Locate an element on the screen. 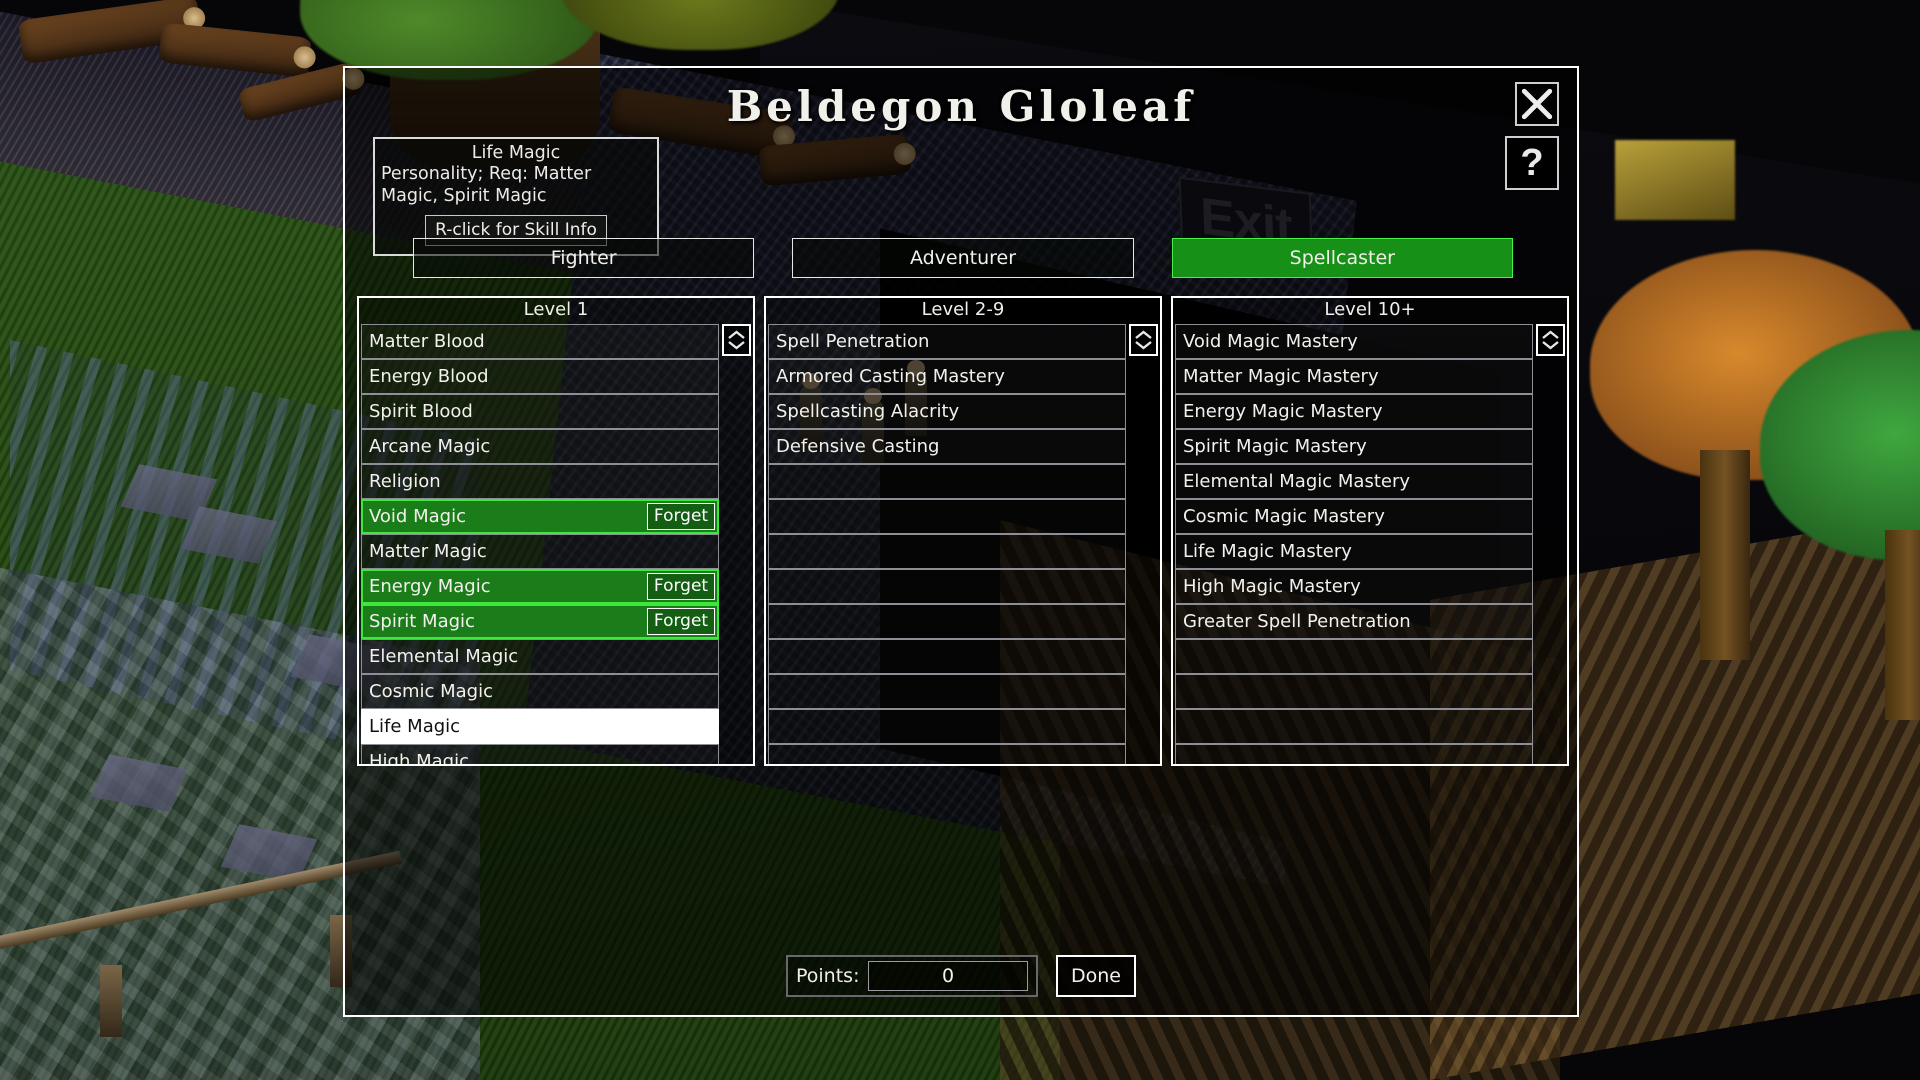 The image size is (1920, 1080). skill-row: Elemental Magic Mastery is located at coordinates (1354, 481).